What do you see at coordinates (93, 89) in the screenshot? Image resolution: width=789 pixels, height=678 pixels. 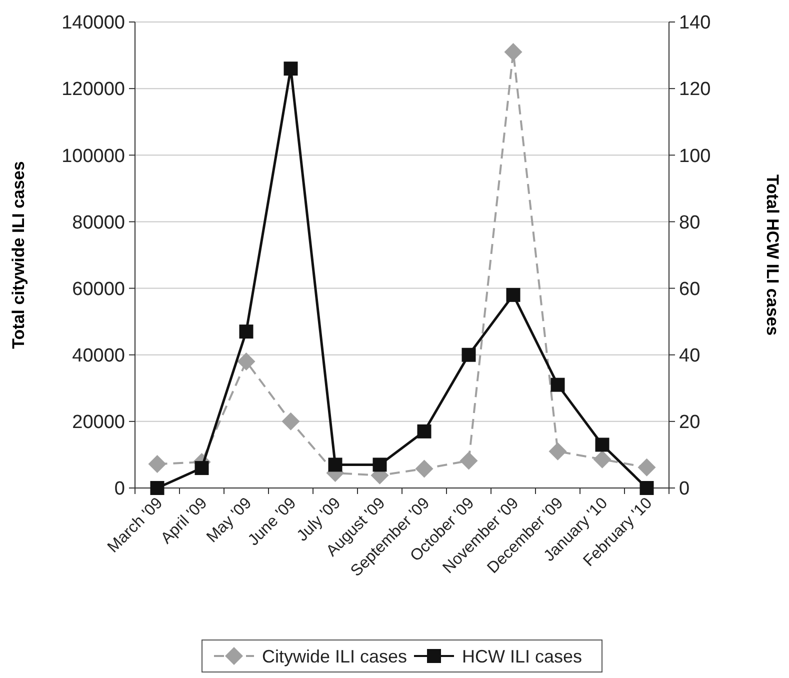 I see `y-tick-label: 120000` at bounding box center [93, 89].